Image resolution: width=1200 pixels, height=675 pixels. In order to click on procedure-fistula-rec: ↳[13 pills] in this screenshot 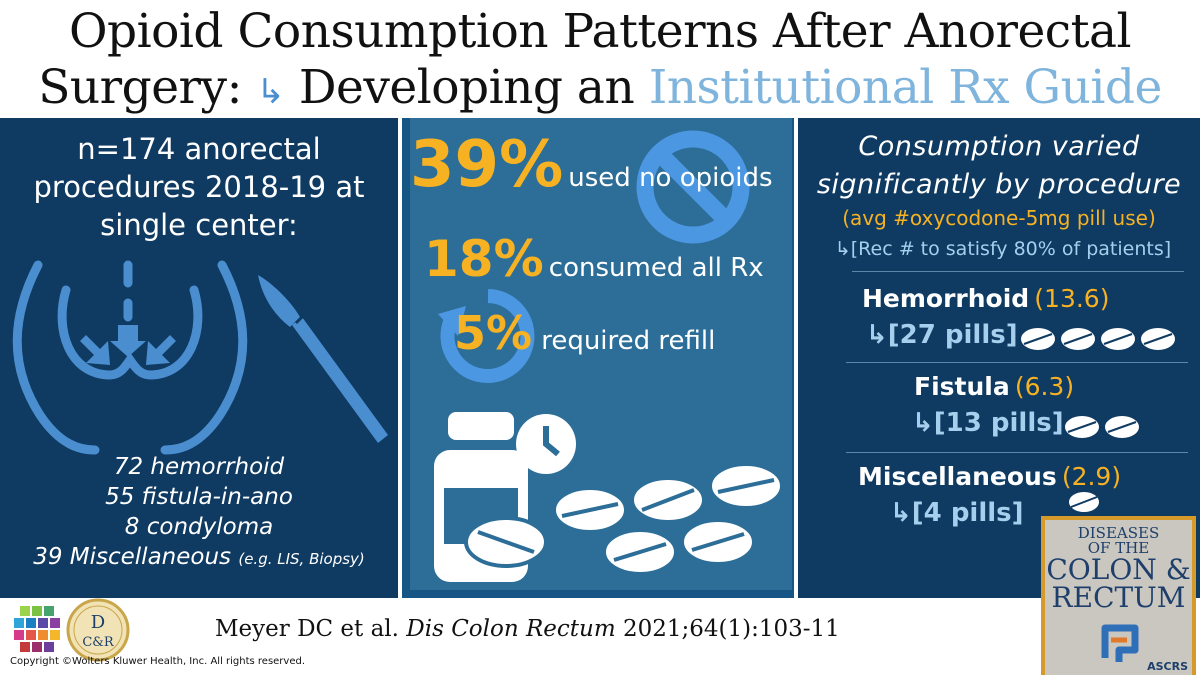, I will do `click(988, 423)`.